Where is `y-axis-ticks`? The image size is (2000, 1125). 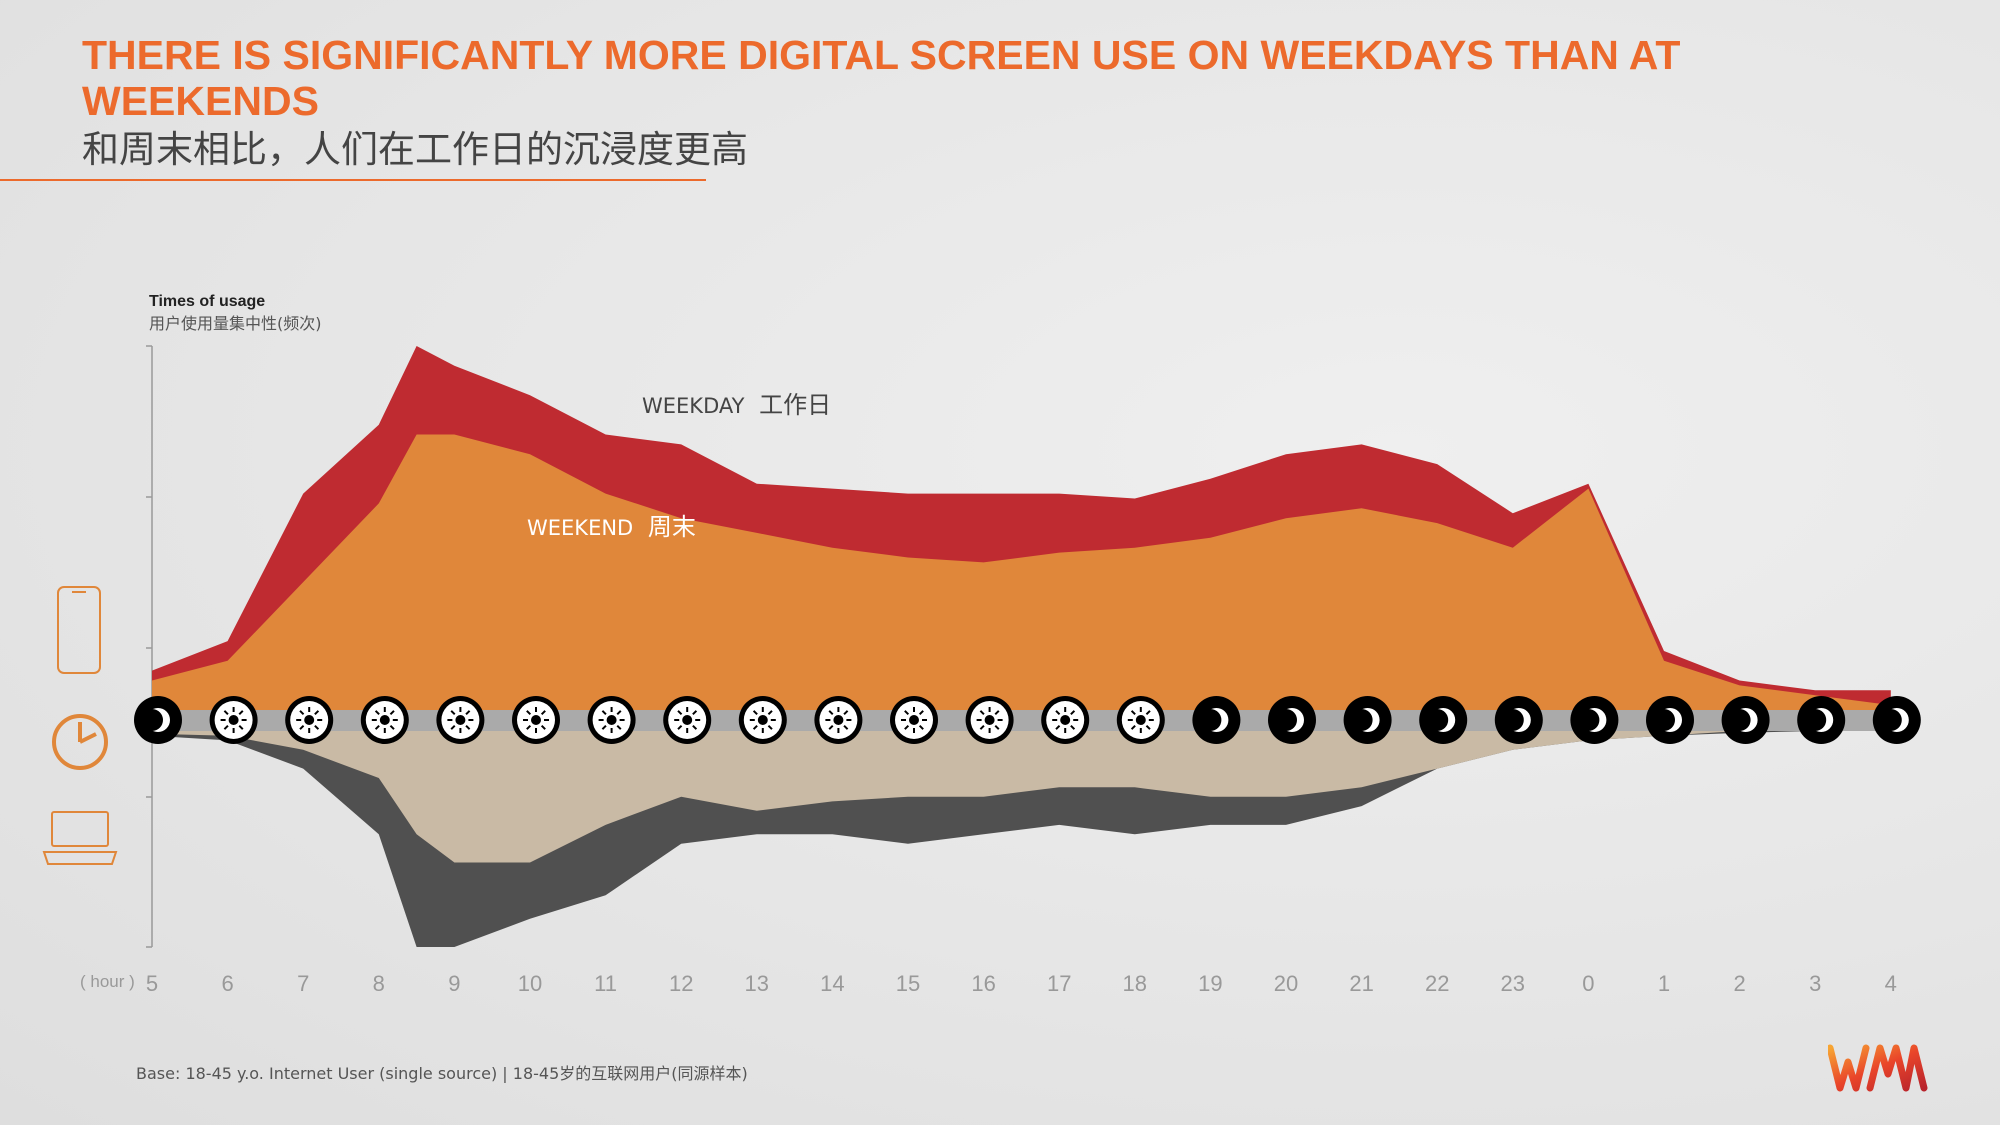
y-axis-ticks is located at coordinates (149, 646).